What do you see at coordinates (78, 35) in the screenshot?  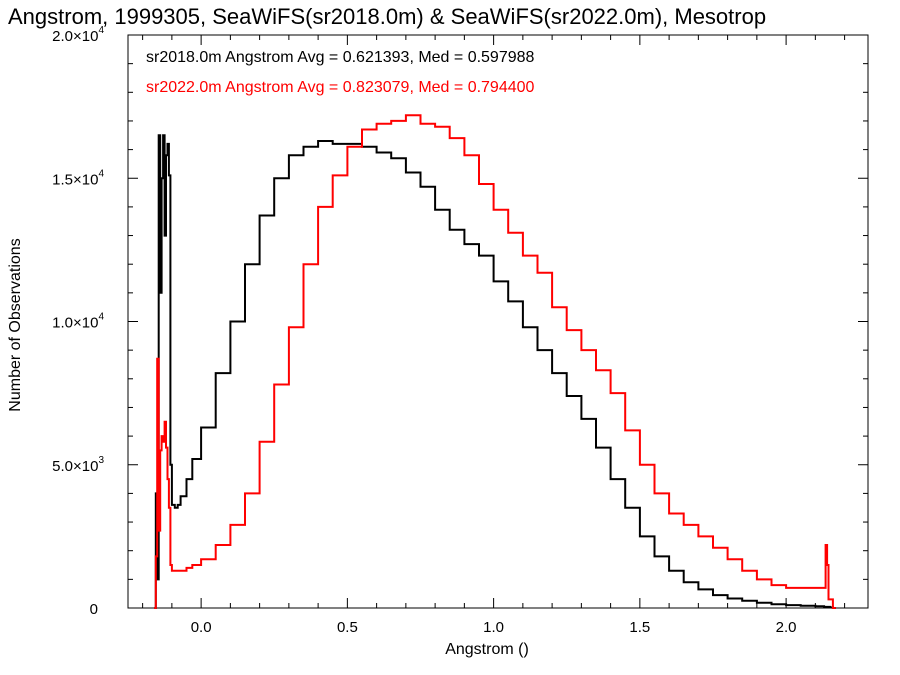 I see `y-tick-label: 2.0×10⁴` at bounding box center [78, 35].